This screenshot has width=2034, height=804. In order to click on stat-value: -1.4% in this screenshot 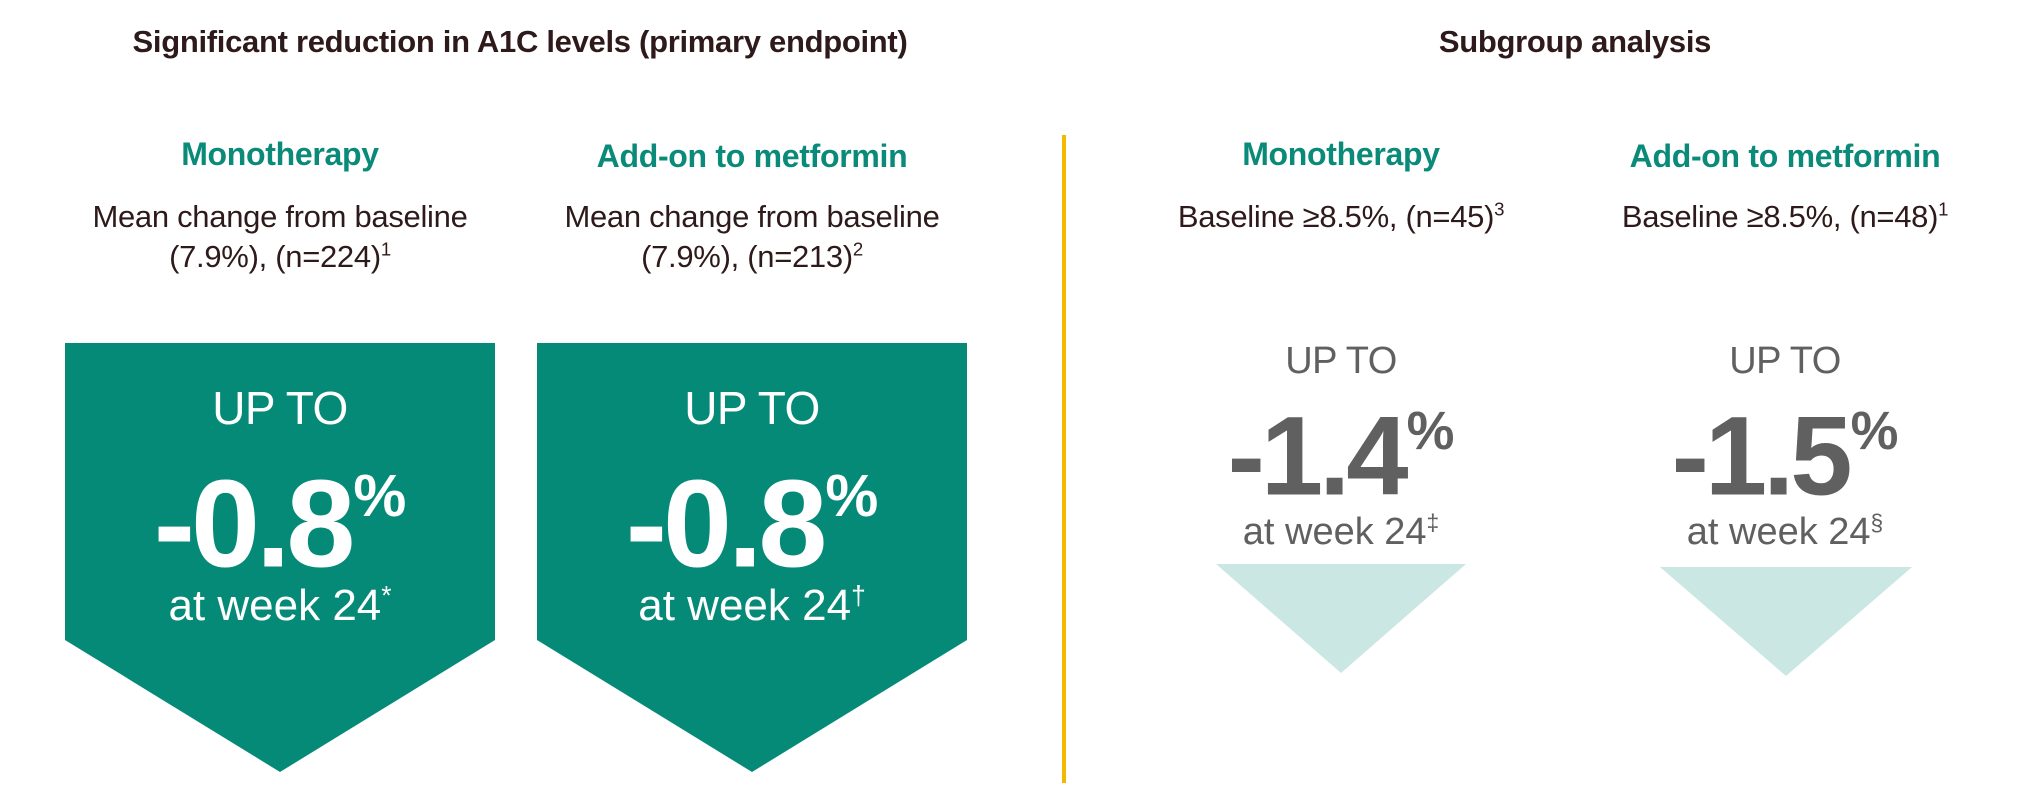, I will do `click(1341, 456)`.